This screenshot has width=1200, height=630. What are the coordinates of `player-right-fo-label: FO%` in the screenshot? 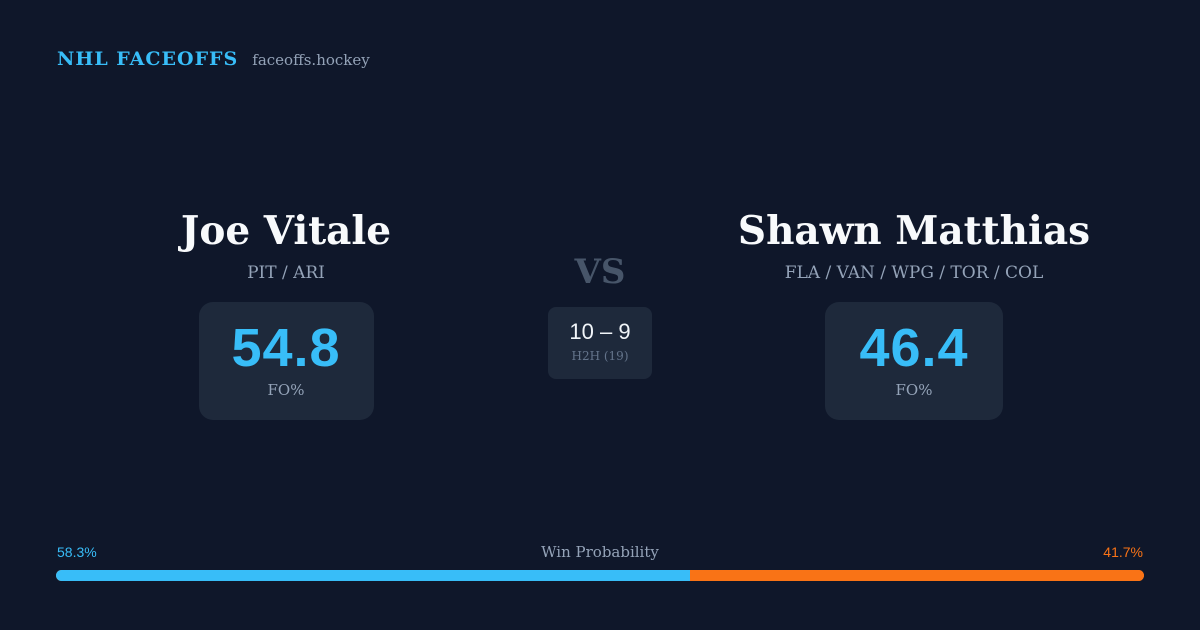 It's located at (914, 390).